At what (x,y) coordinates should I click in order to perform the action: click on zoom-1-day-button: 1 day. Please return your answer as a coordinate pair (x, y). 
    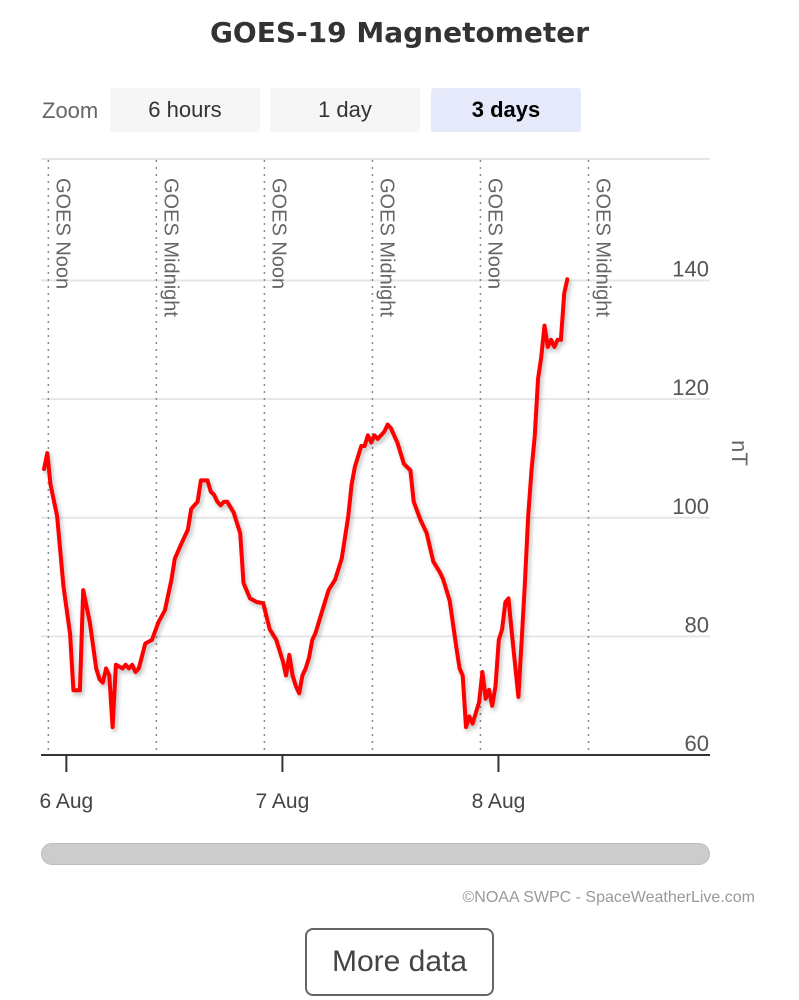
    Looking at the image, I should click on (345, 110).